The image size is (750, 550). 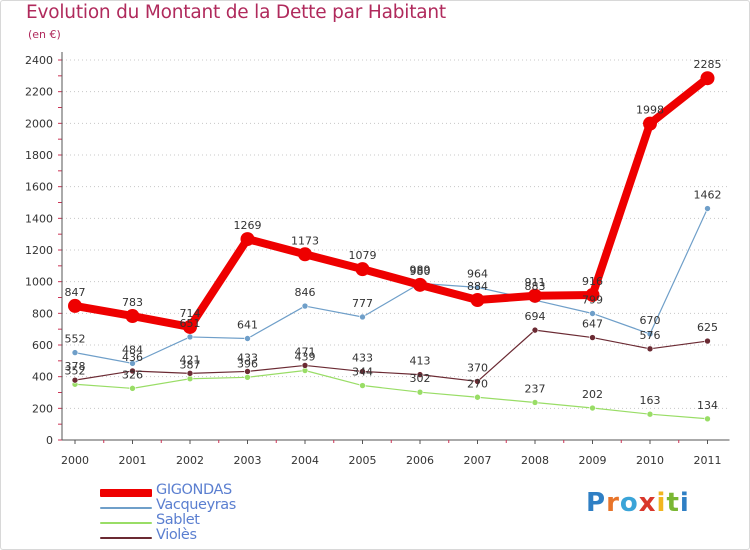 I want to click on data-label-gigondas: 714, so click(x=190, y=313).